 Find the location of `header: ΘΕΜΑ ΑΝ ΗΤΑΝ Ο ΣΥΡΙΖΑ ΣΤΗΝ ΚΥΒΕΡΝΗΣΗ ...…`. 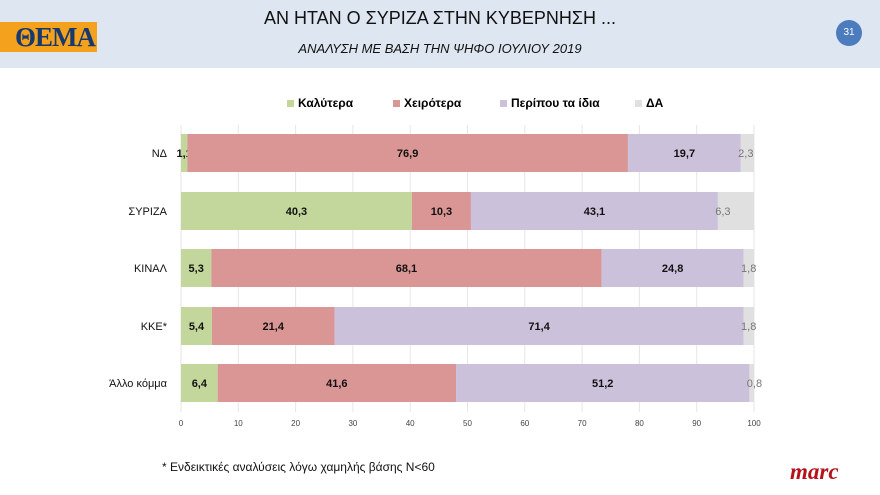

header: ΘΕΜΑ ΑΝ ΗΤΑΝ Ο ΣΥΡΙΖΑ ΣΤΗΝ ΚΥΒΕΡΝΗΣΗ ...… is located at coordinates (440, 34).